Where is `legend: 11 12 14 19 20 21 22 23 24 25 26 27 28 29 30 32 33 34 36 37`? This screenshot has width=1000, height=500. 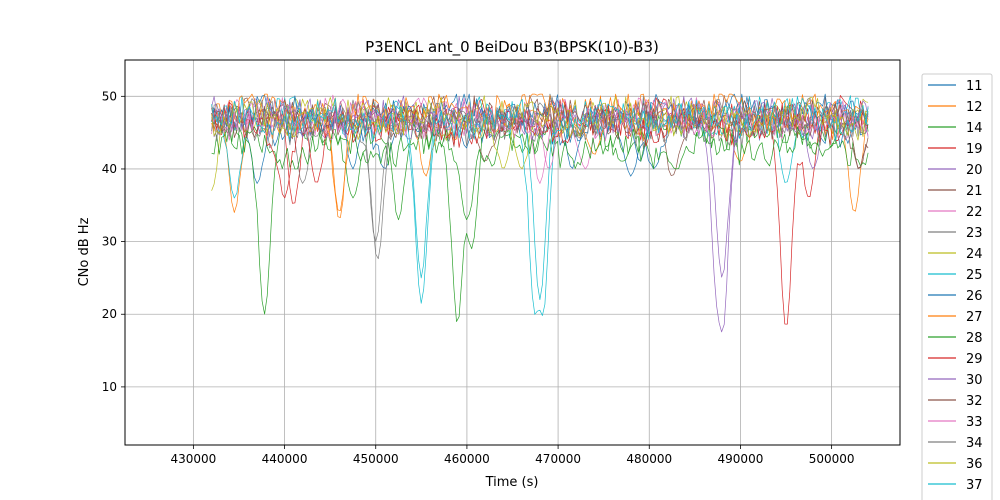
legend: 11 12 14 19 20 21 22 23 24 25 26 27 28 29 30 32 33 34 36 37 is located at coordinates (957, 286).